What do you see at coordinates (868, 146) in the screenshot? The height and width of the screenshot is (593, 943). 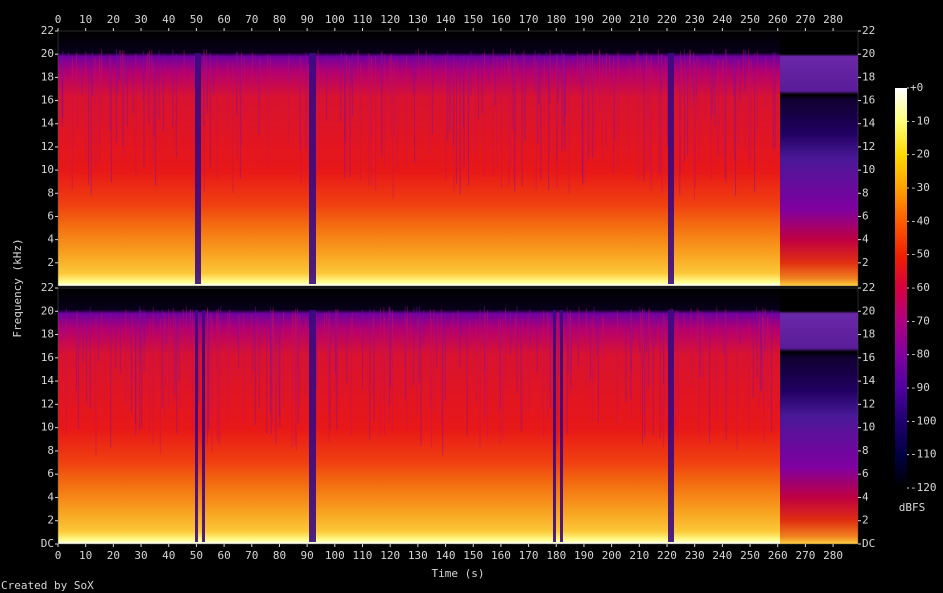 I see `y-tick-label-right: 12` at bounding box center [868, 146].